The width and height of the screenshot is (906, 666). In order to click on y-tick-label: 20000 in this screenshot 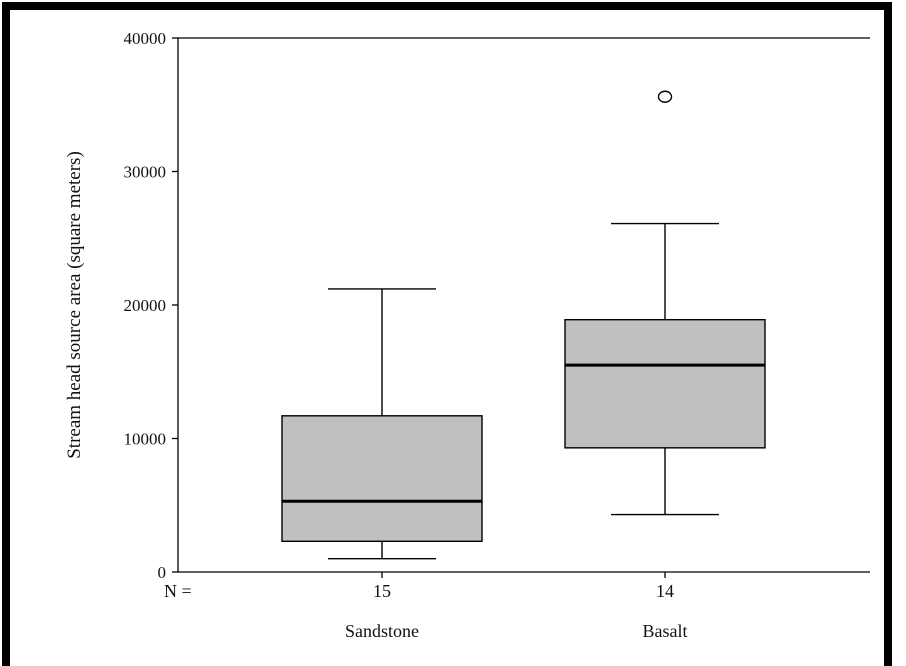, I will do `click(145, 305)`.